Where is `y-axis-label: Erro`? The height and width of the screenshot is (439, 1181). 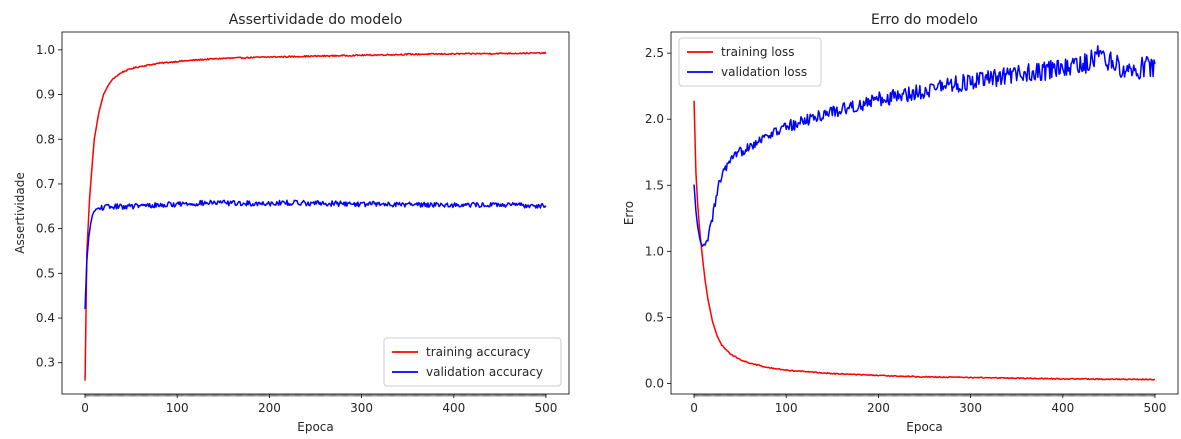 y-axis-label: Erro is located at coordinates (629, 213).